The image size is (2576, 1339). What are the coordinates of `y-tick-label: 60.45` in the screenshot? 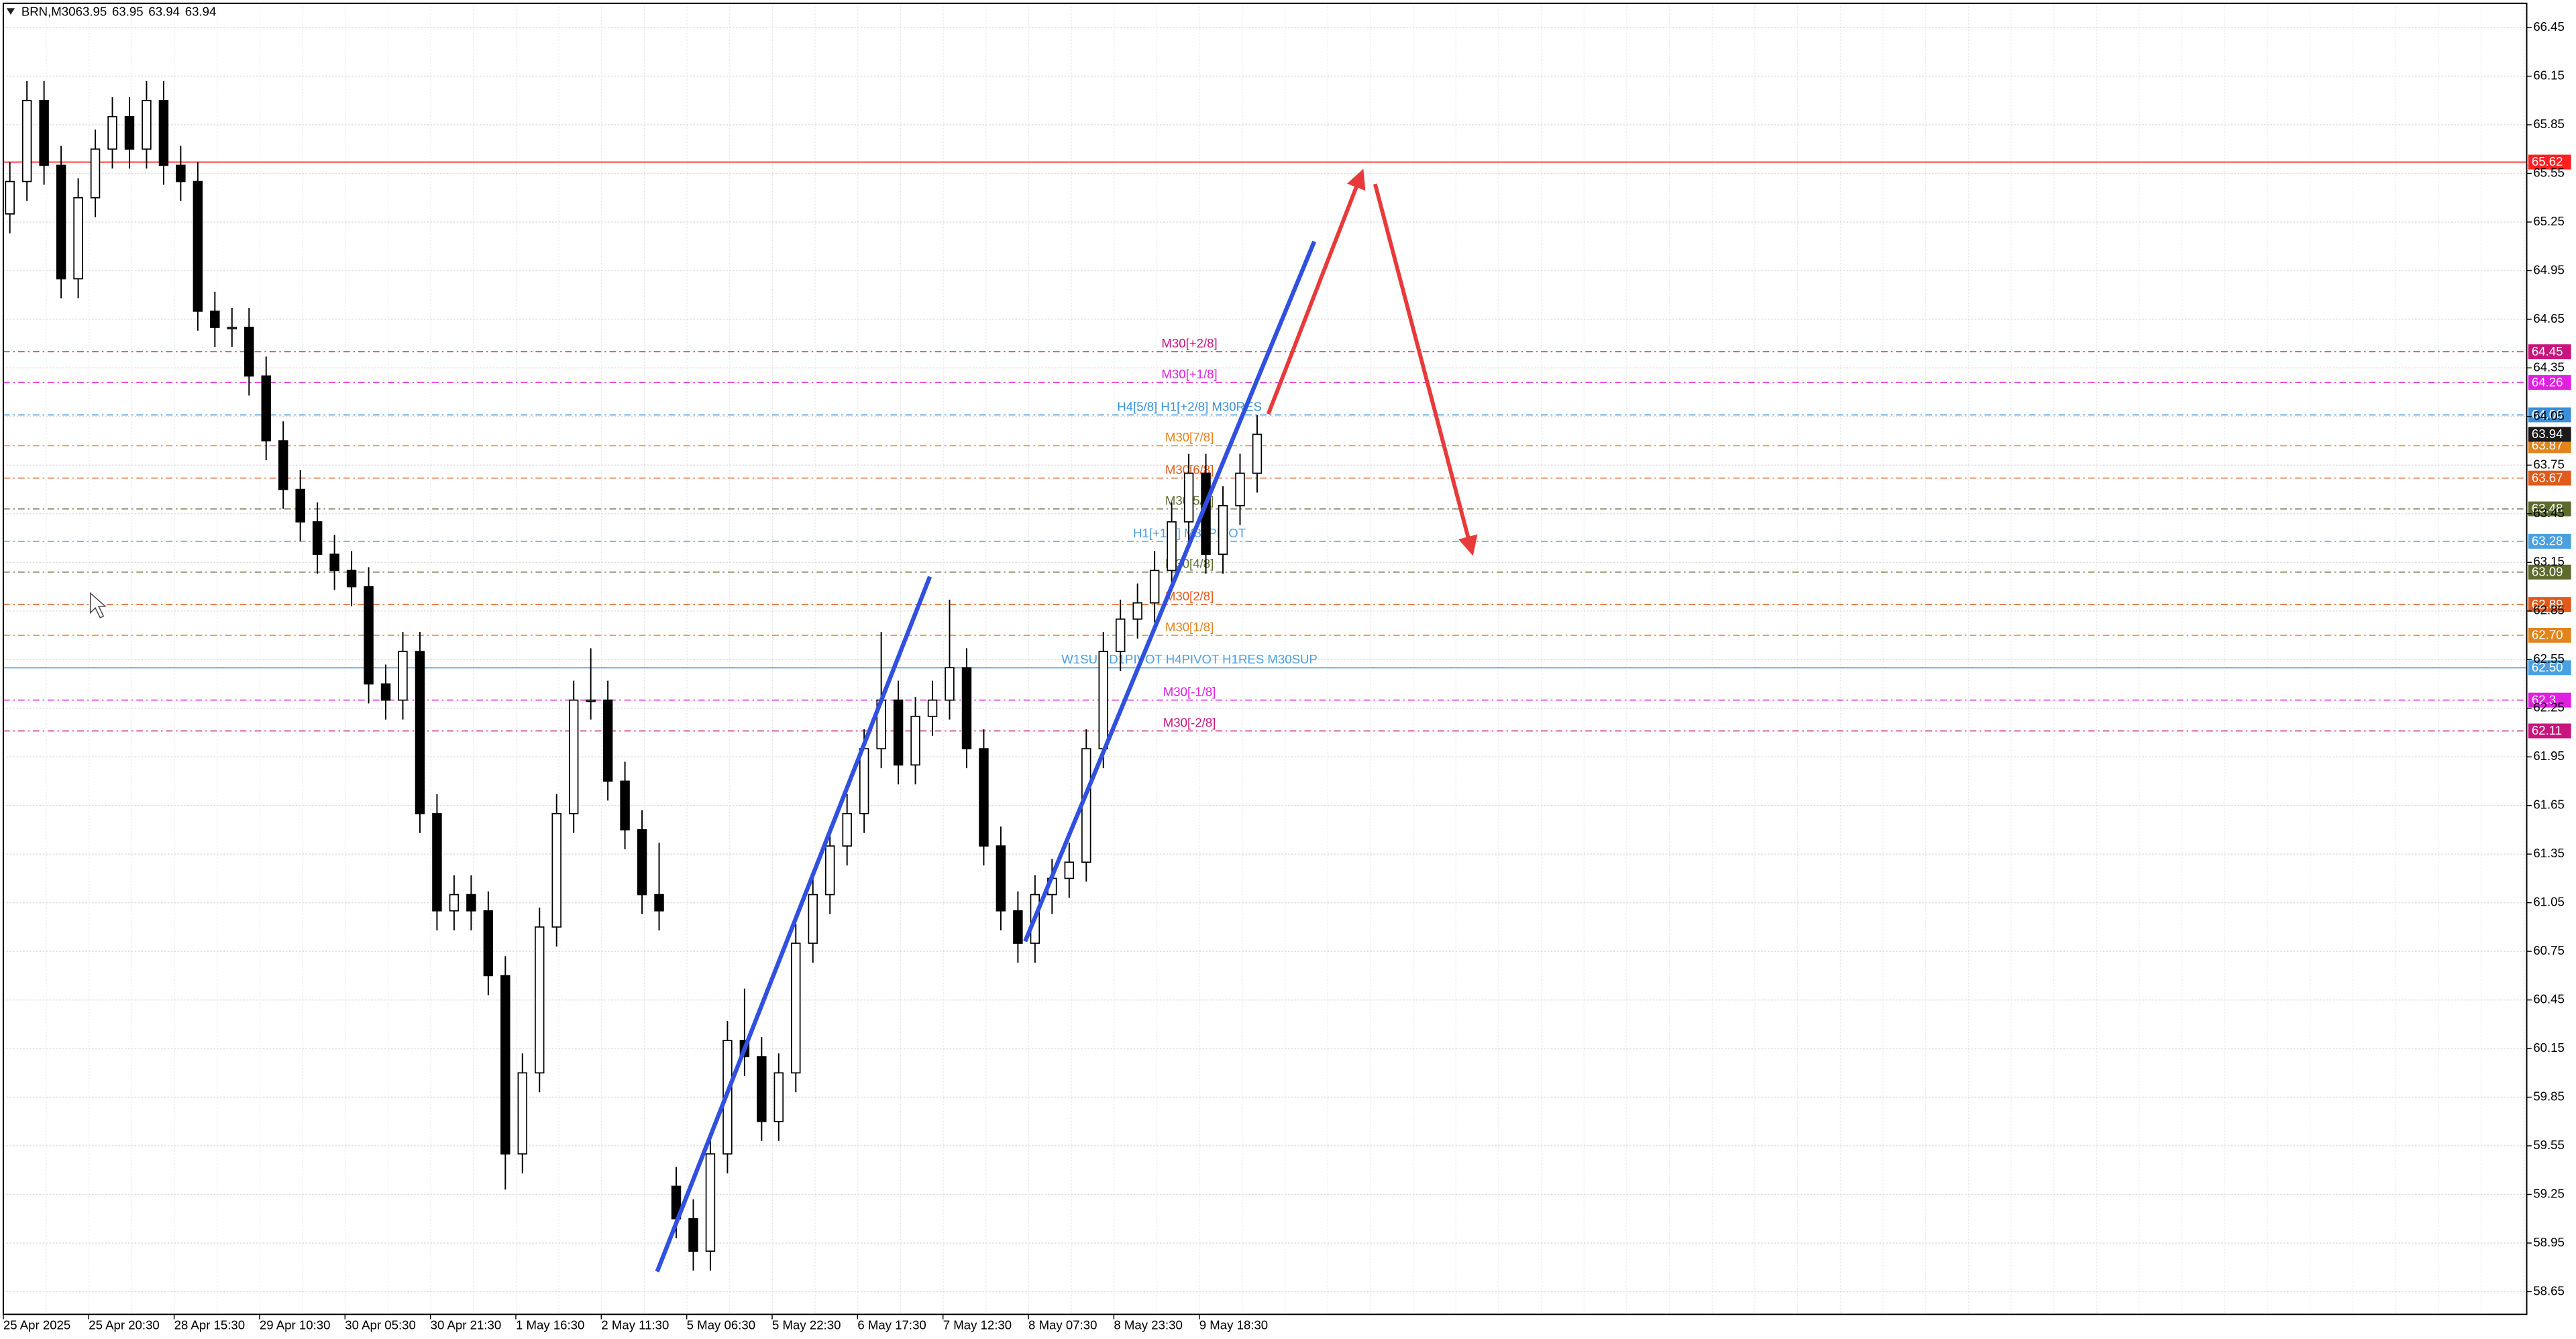 It's located at (2549, 999).